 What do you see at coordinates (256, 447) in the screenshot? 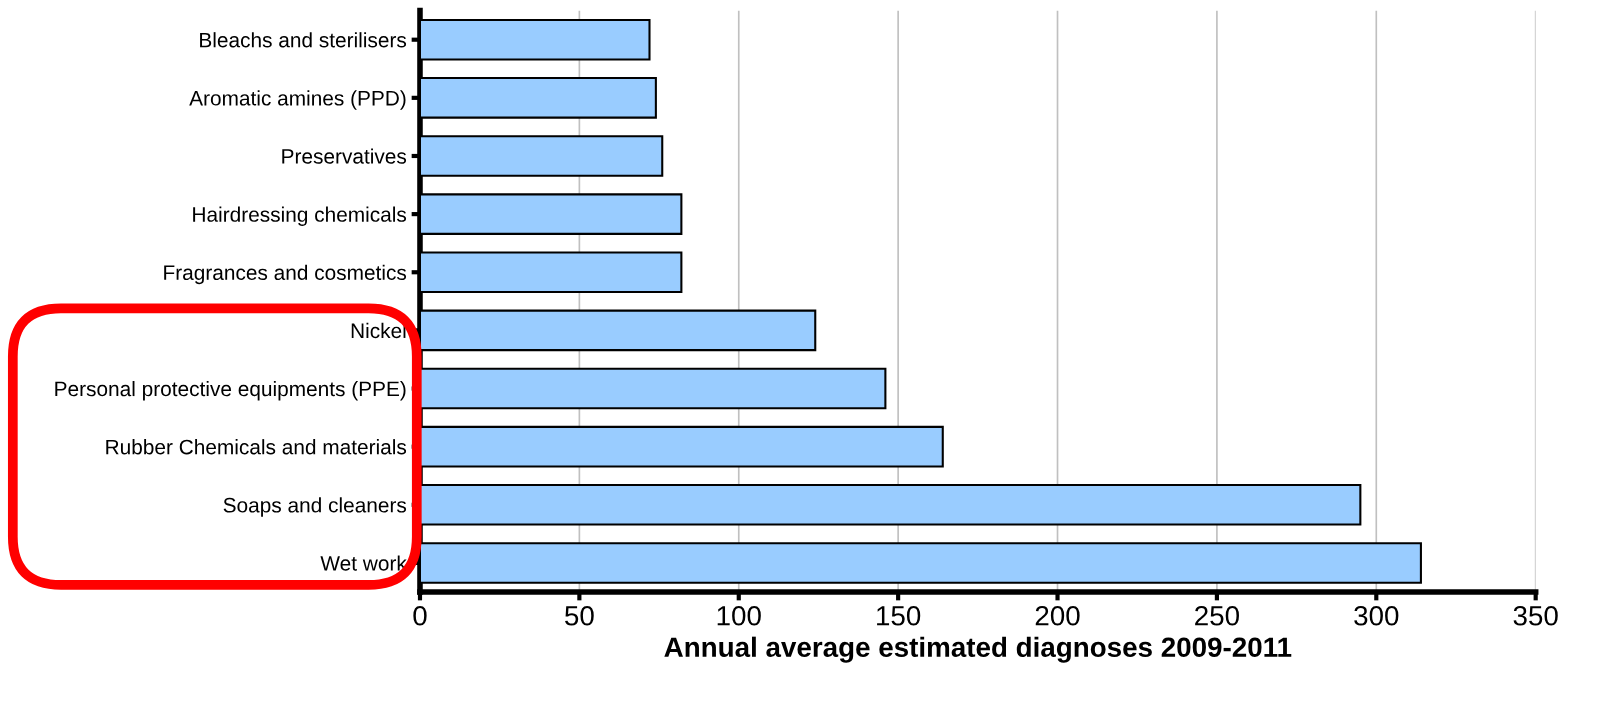
I see `y-tick-label: Rubber Chemicals and materials` at bounding box center [256, 447].